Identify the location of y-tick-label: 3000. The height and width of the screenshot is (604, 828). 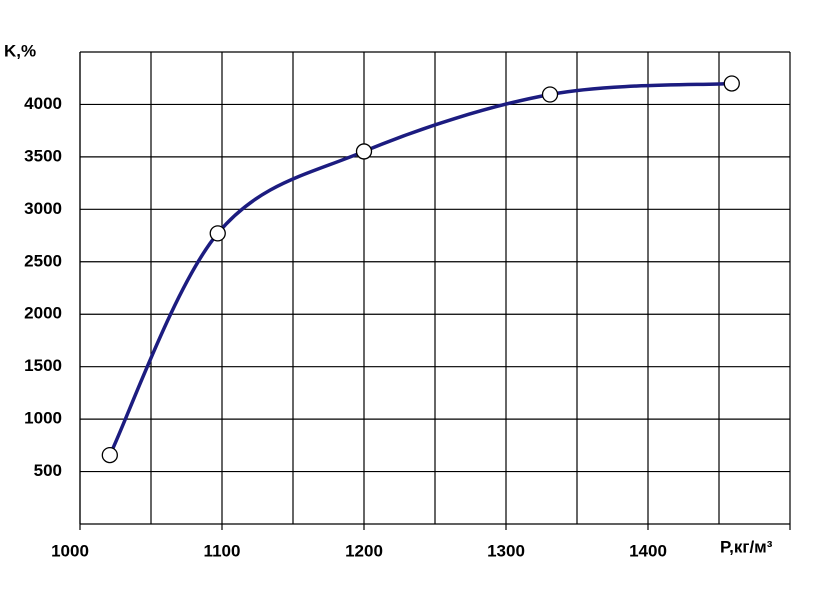
(43, 208).